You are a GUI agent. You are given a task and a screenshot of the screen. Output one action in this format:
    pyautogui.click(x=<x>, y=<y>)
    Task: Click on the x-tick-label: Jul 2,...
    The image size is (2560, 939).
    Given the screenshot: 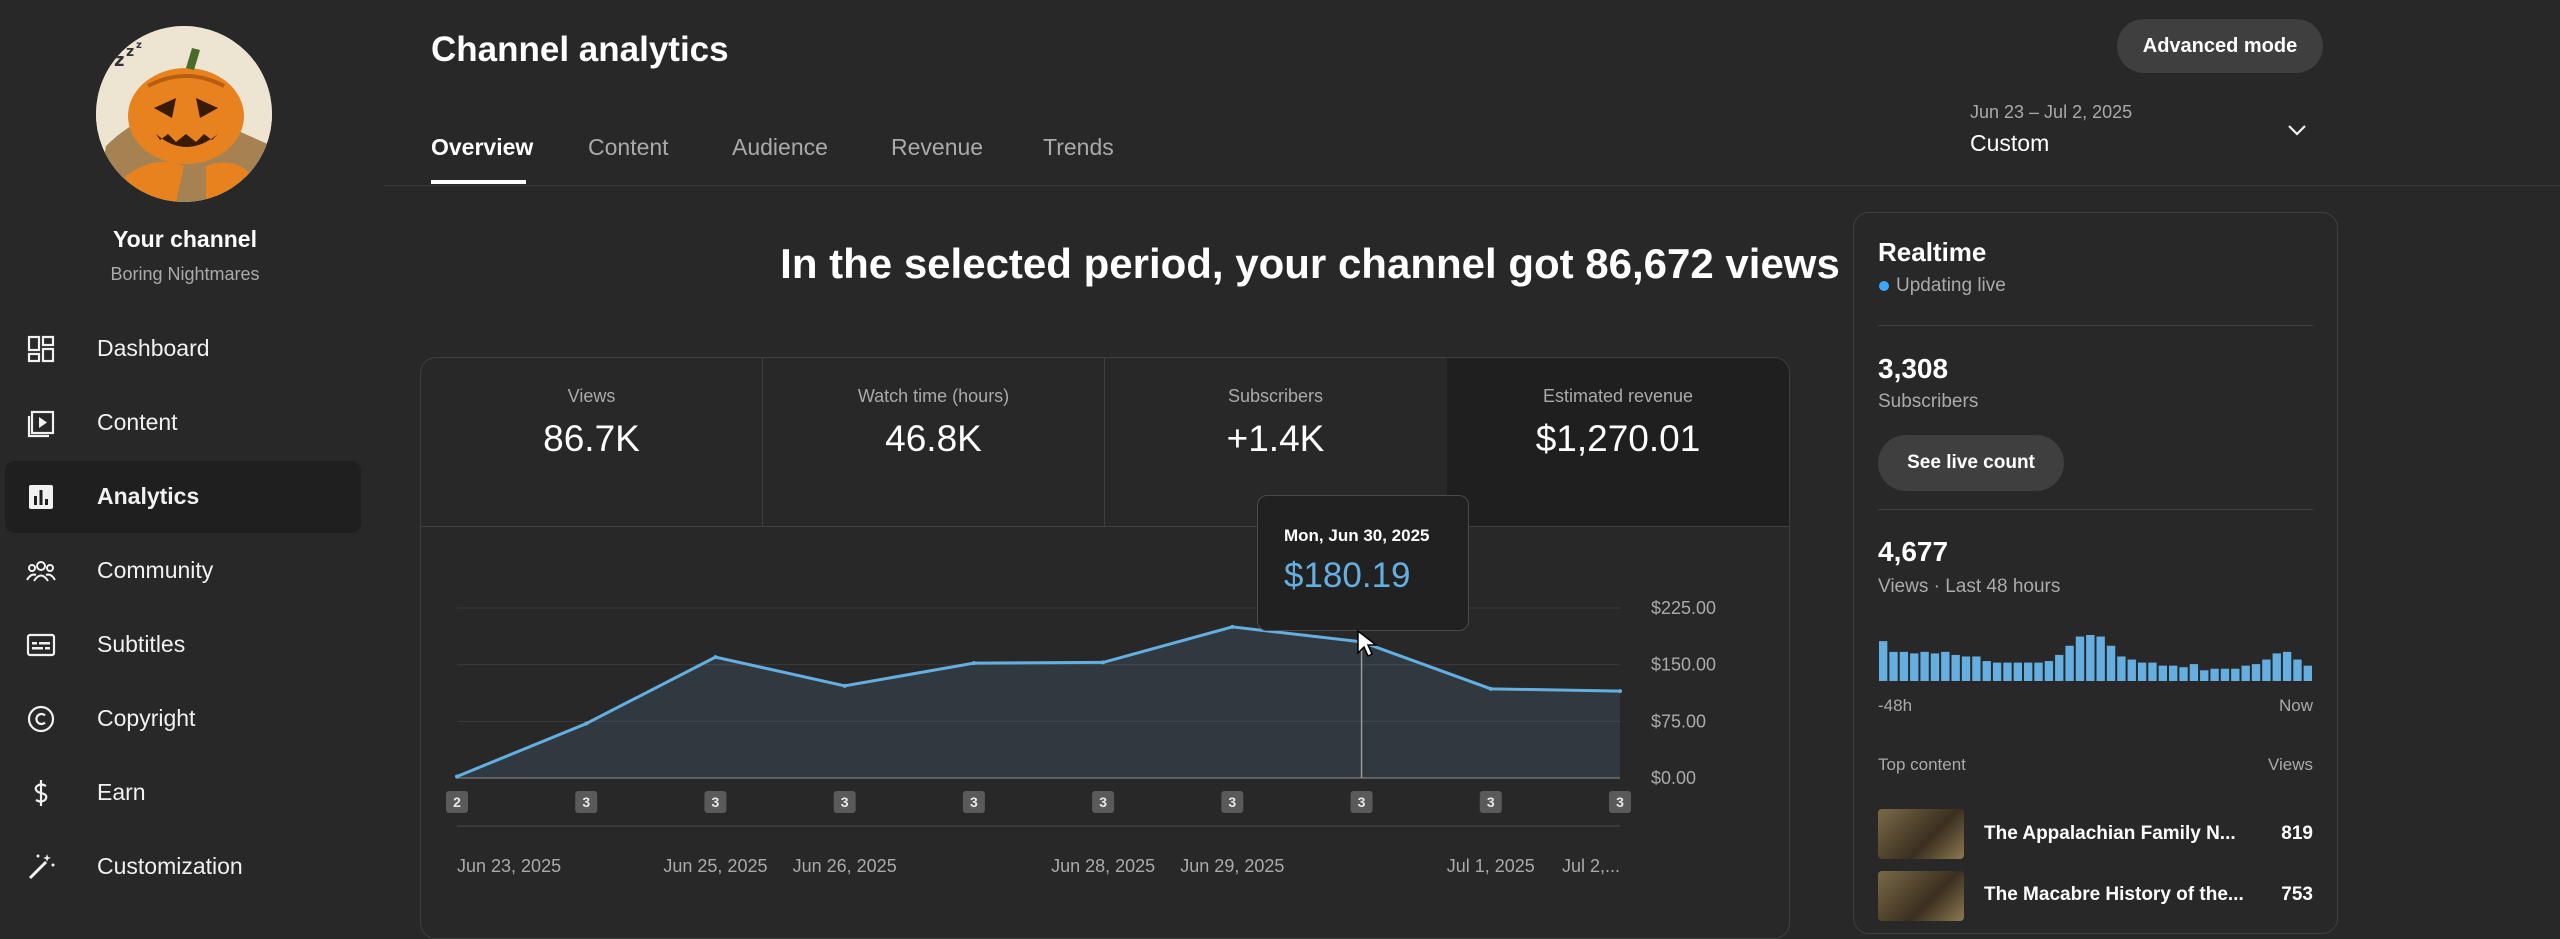 What is the action you would take?
    pyautogui.click(x=1591, y=866)
    